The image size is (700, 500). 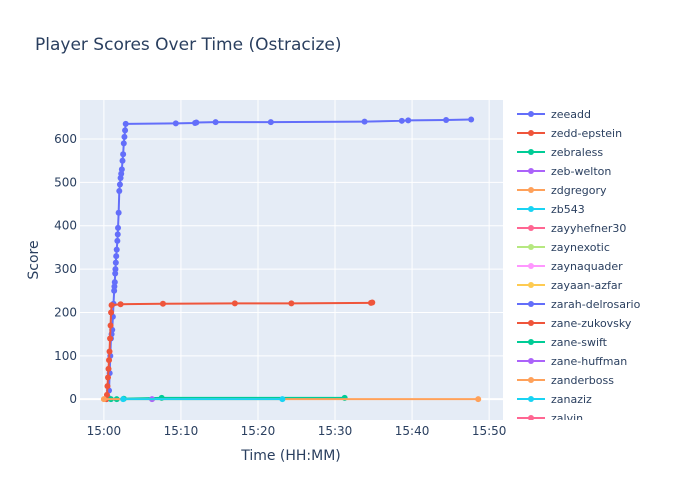 I want to click on legend-label: zane-huffman, so click(x=589, y=361).